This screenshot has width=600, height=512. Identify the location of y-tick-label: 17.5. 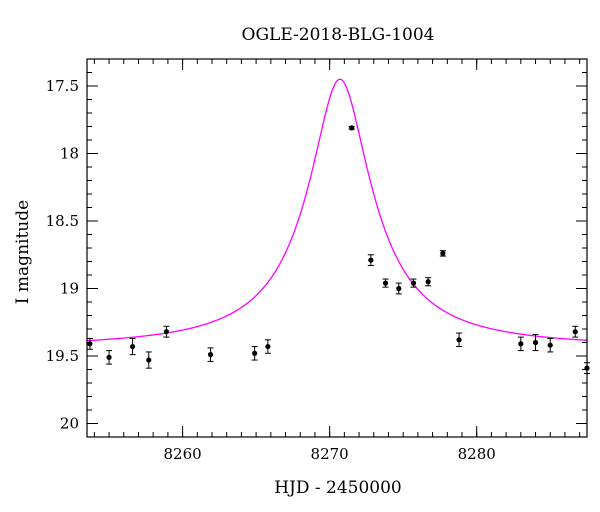
(62, 86).